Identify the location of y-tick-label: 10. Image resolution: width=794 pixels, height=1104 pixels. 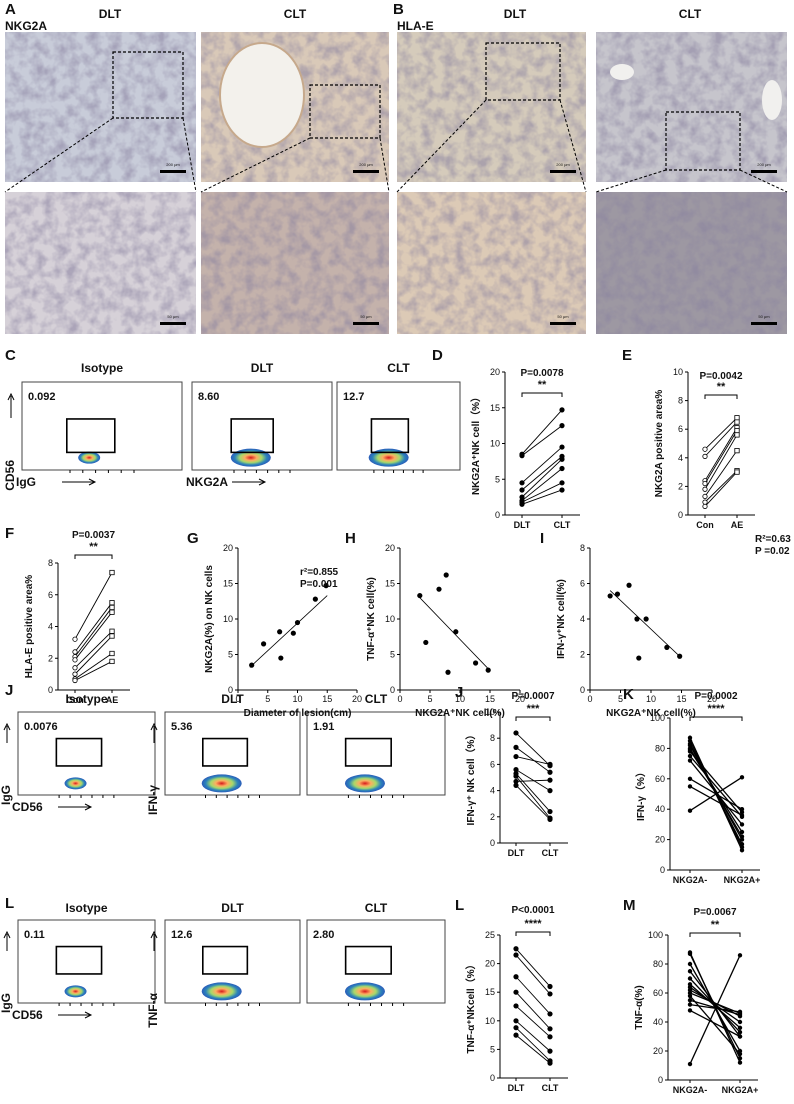
(490, 1021).